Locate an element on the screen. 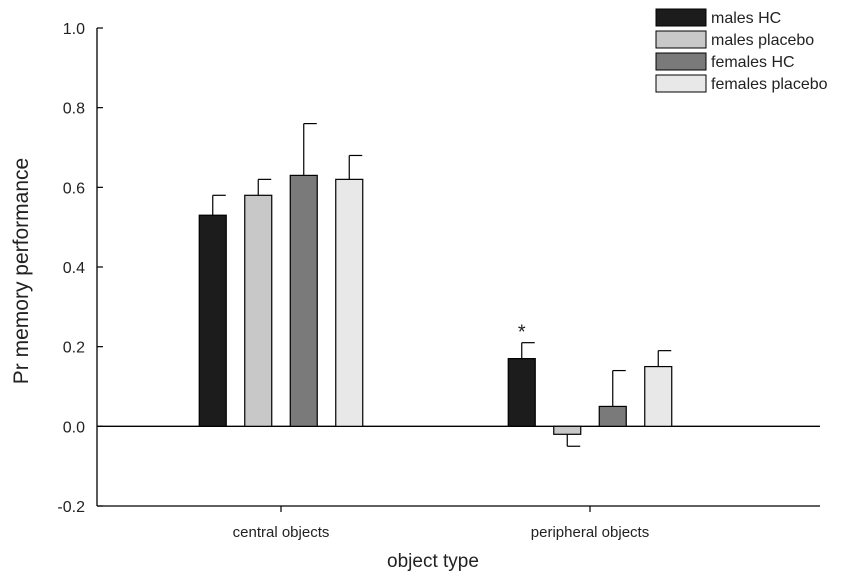  y-tick-label: 0.2 is located at coordinates (74, 348).